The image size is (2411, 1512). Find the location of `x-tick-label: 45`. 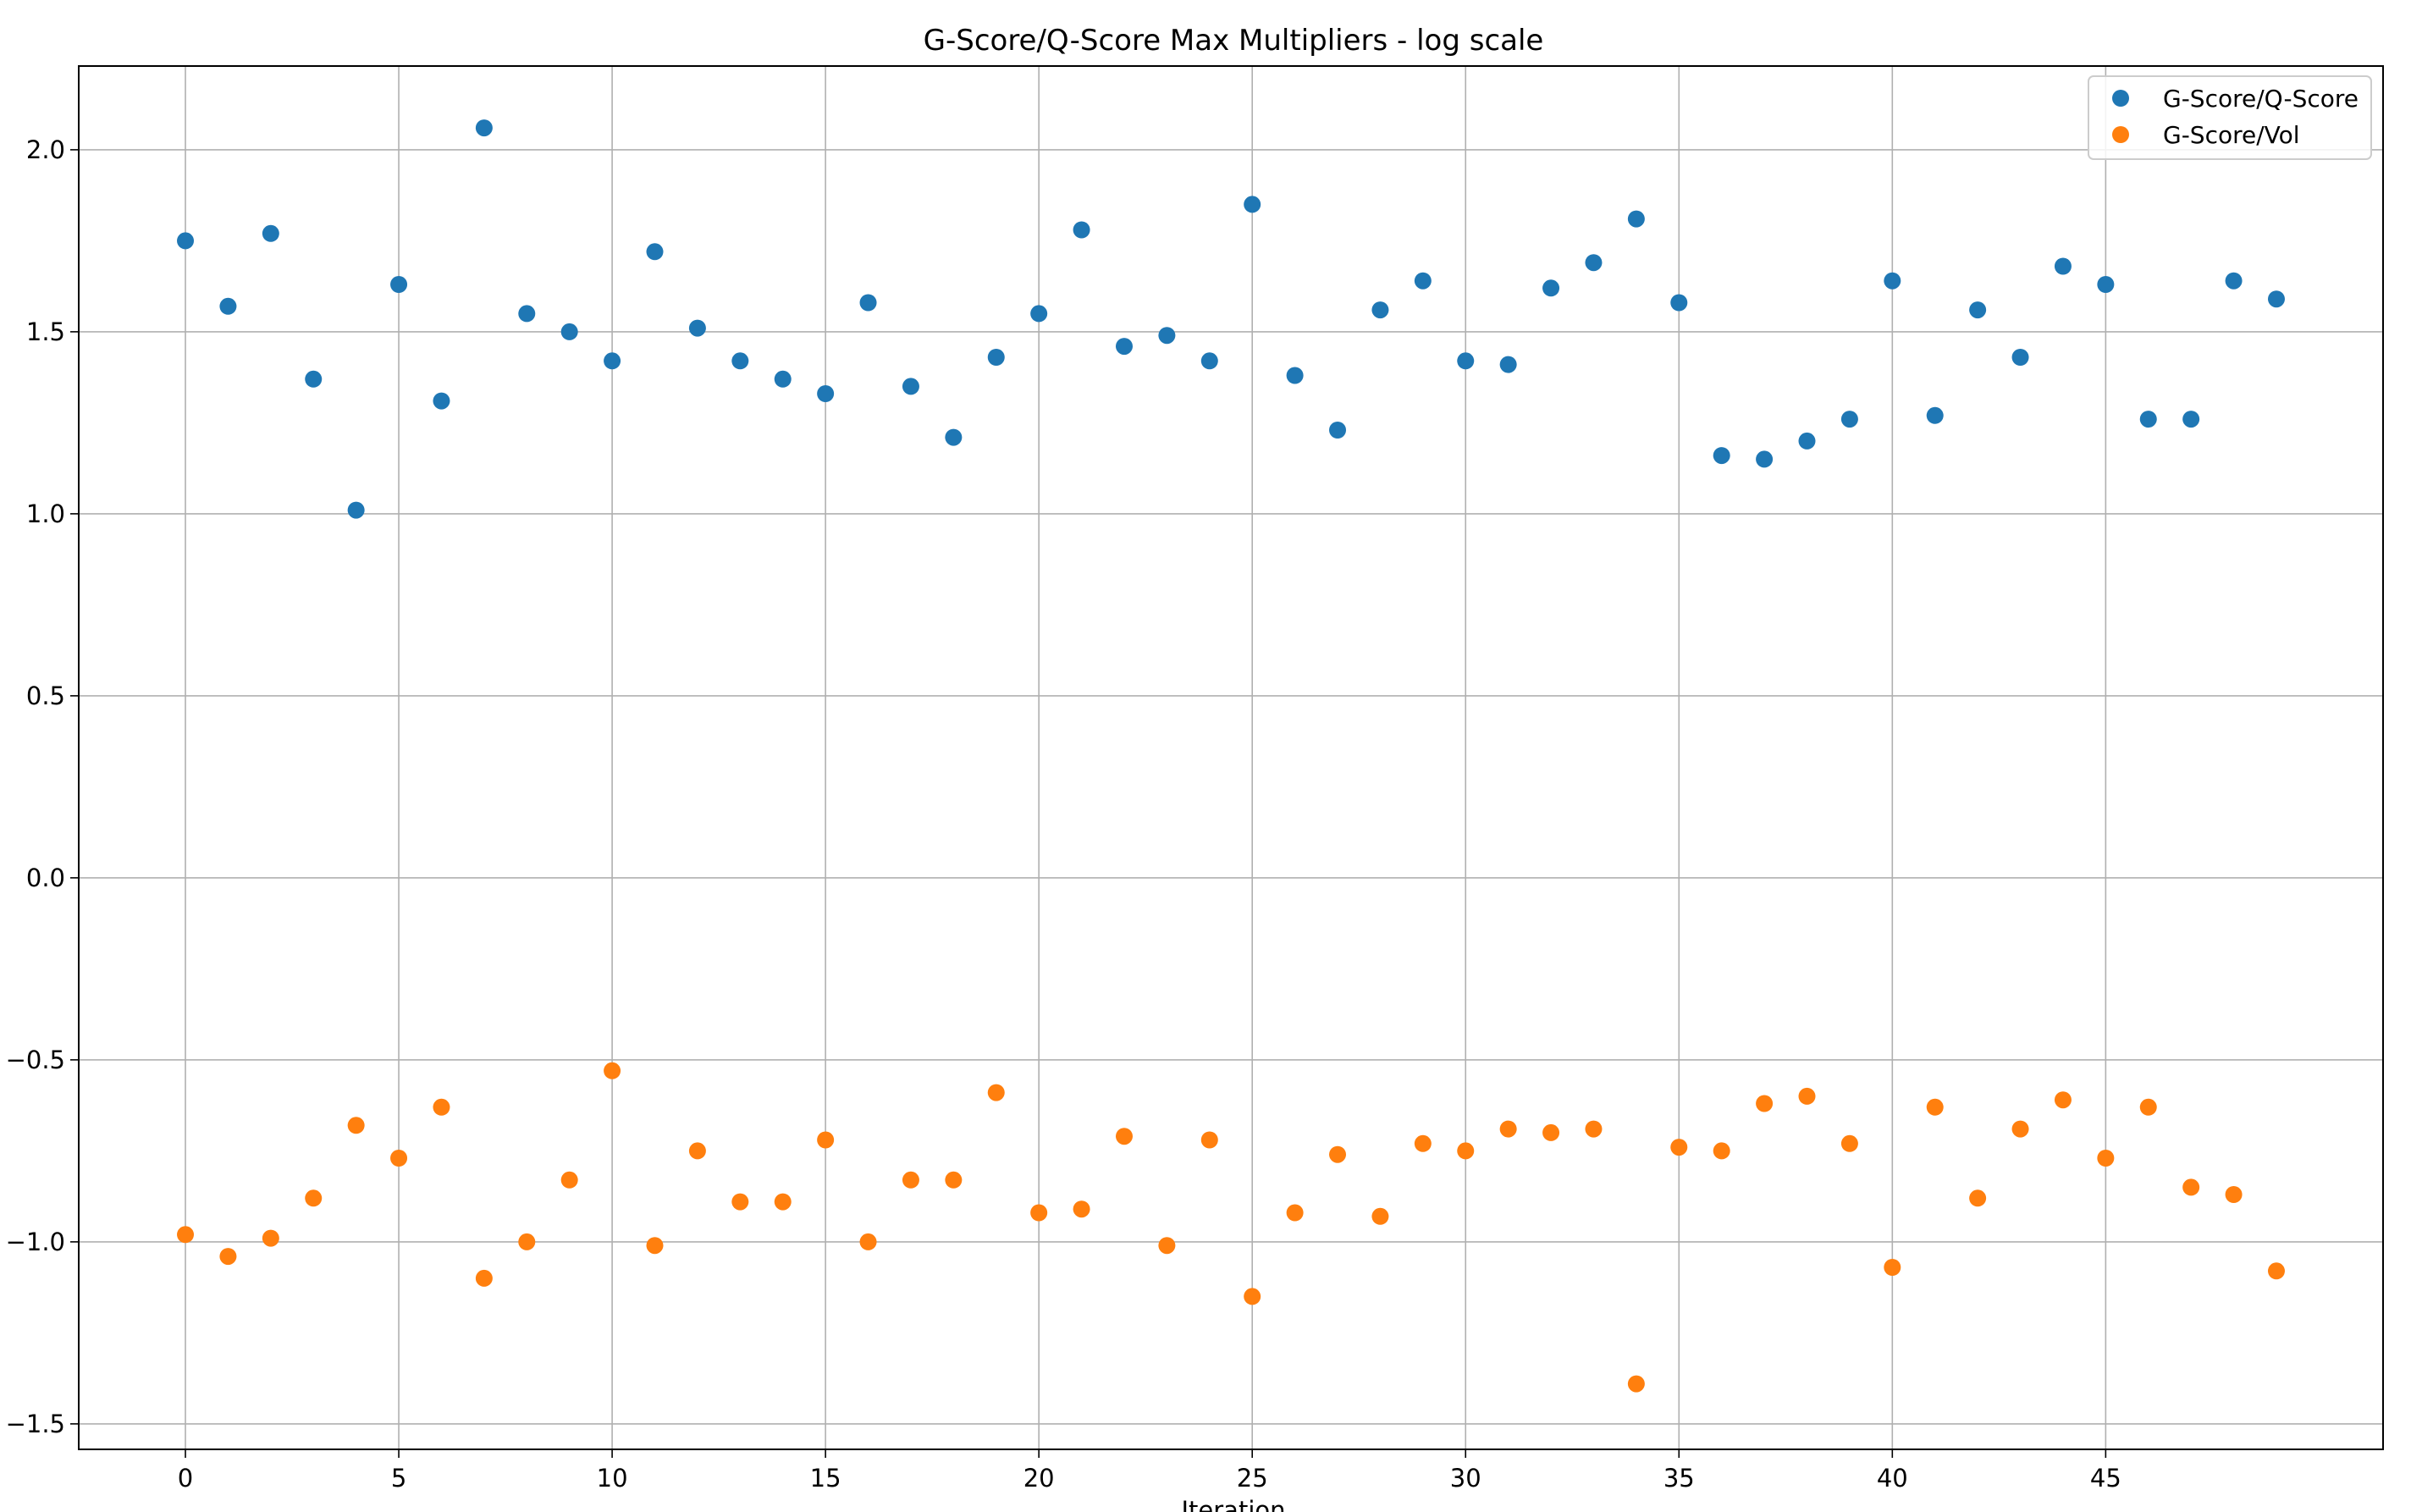

x-tick-label: 45 is located at coordinates (2105, 1478).